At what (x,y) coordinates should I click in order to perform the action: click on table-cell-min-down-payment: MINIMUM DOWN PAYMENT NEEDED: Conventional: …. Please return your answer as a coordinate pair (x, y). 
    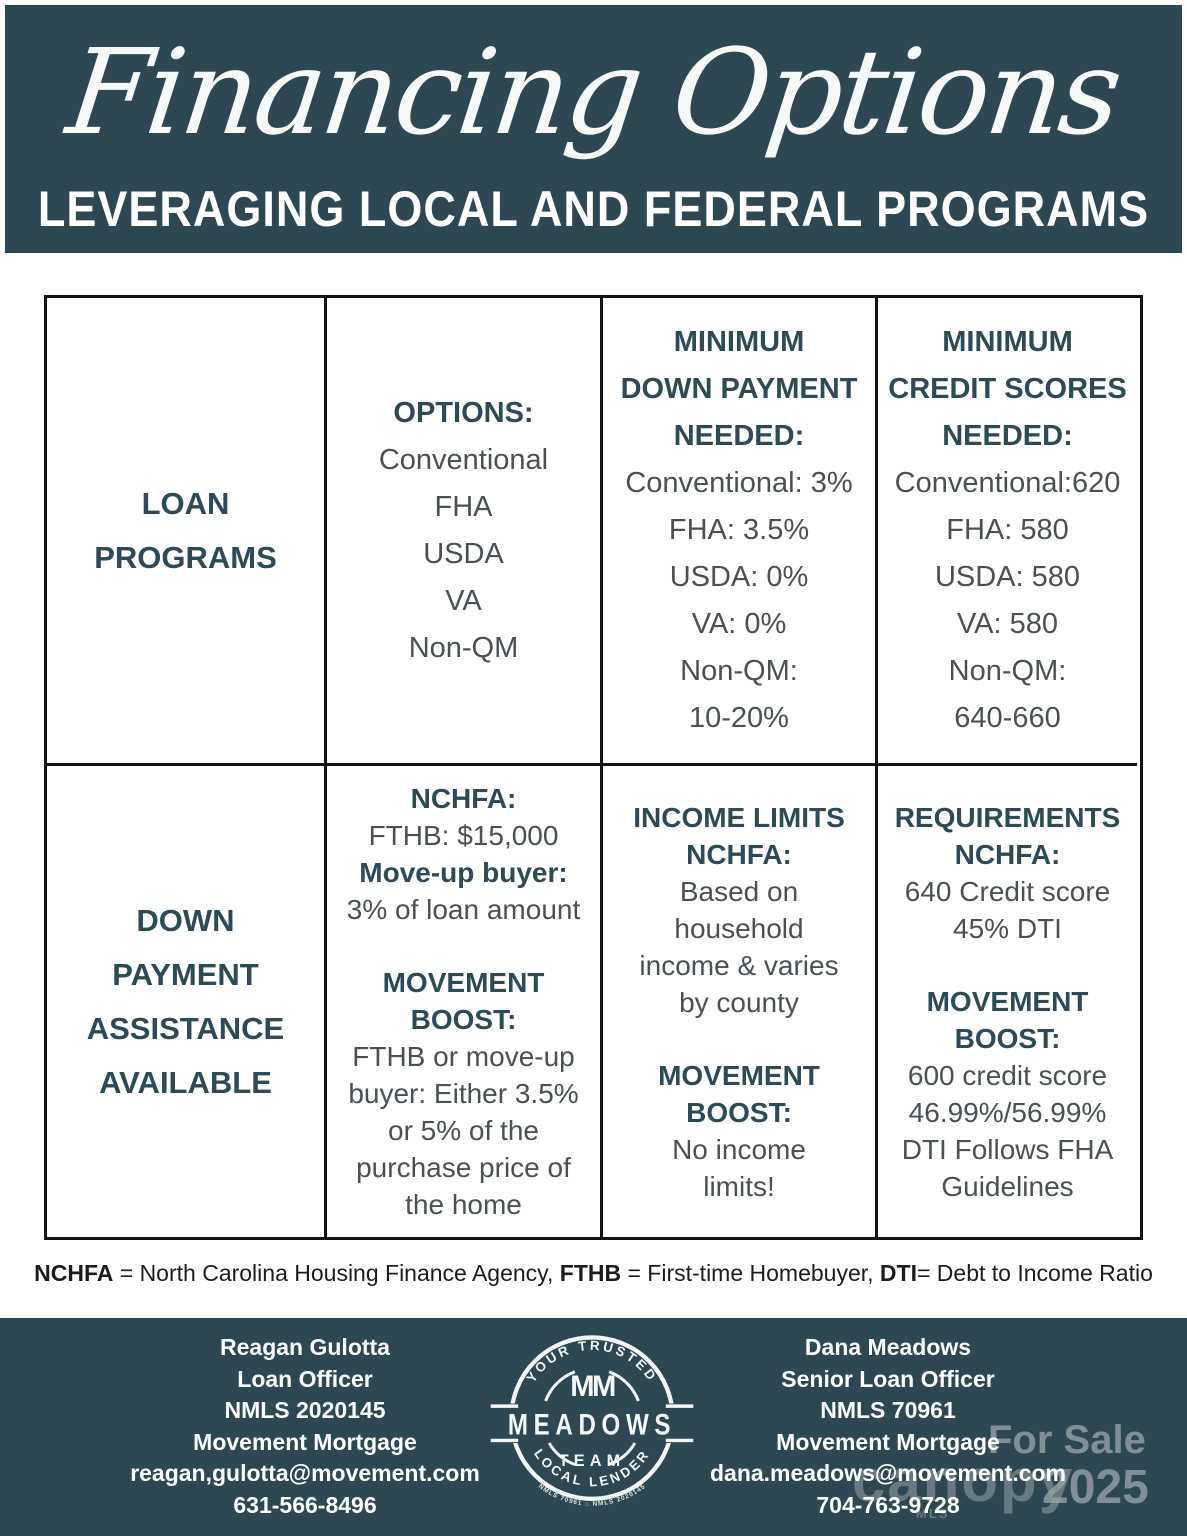
    Looking at the image, I should click on (737, 530).